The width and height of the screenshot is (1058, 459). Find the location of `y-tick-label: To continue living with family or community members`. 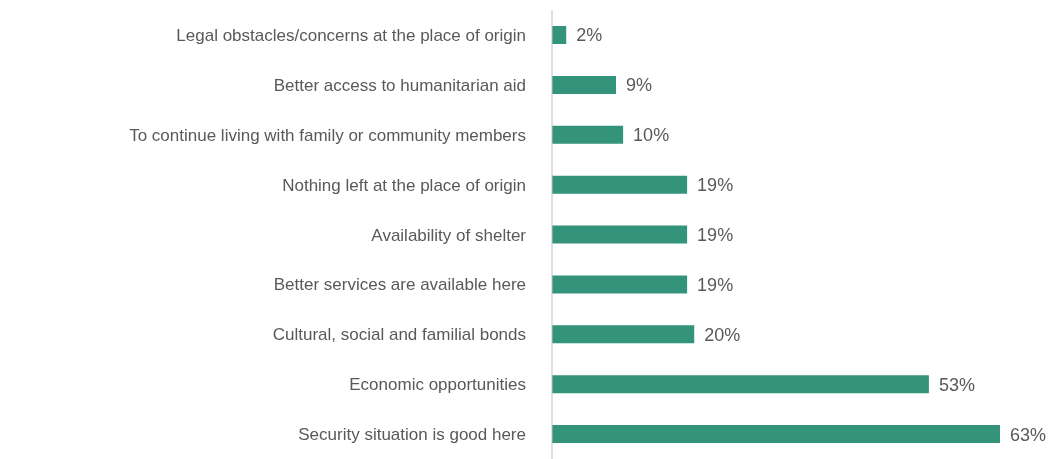

y-tick-label: To continue living with family or community members is located at coordinates (327, 135).